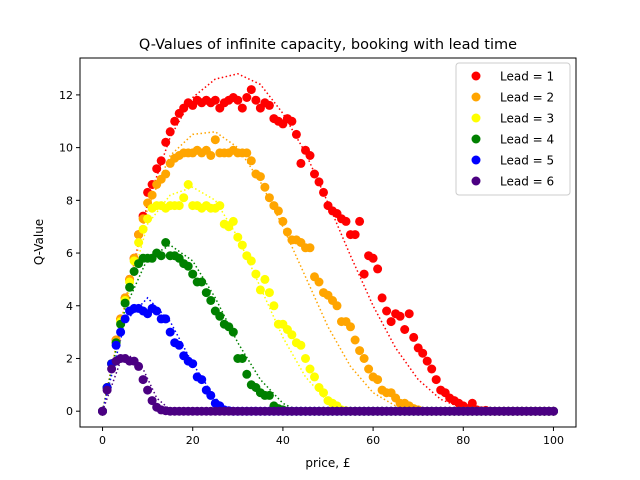 This screenshot has width=640, height=480. I want to click on x-tick-label: 40, so click(283, 440).